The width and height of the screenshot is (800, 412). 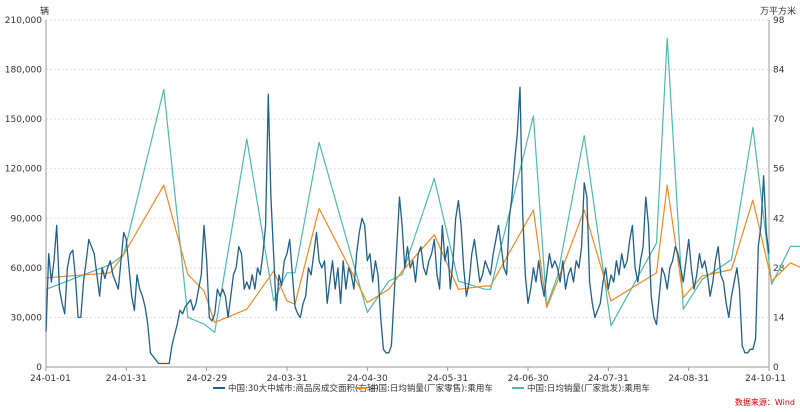 What do you see at coordinates (779, 71) in the screenshot?
I see `y-right-tick-label: 84` at bounding box center [779, 71].